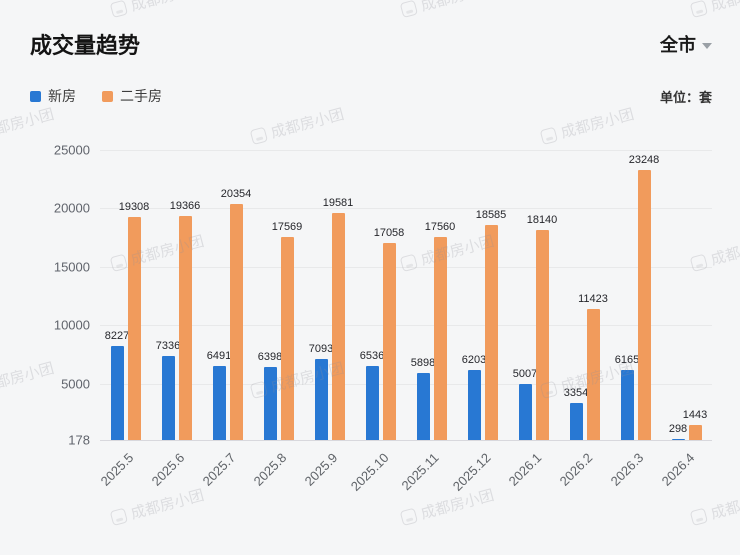 The width and height of the screenshot is (740, 555). I want to click on bar-group: 6491 20354 2025.7, so click(226, 319).